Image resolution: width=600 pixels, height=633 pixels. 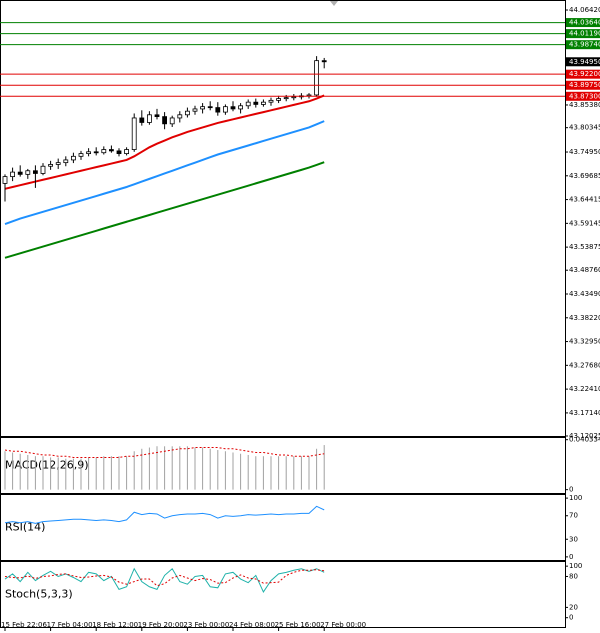 I want to click on y-tick-label: 43.74950, so click(x=584, y=152).